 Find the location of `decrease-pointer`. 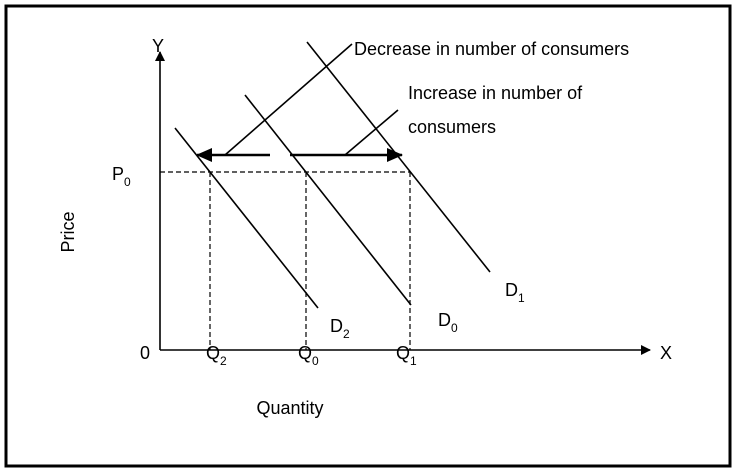

decrease-pointer is located at coordinates (288, 99).